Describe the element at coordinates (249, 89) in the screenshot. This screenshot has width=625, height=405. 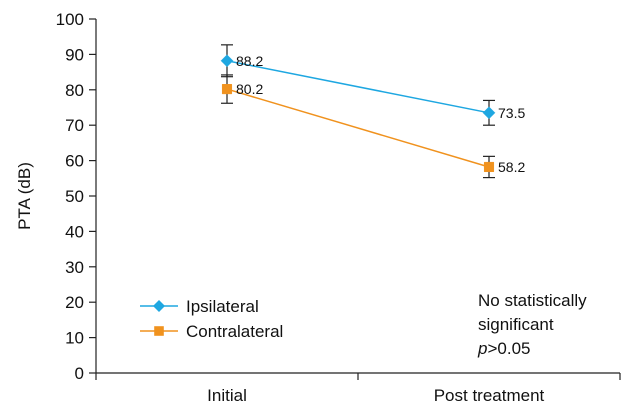
I see `data-label-1-0: 80.2` at that location.